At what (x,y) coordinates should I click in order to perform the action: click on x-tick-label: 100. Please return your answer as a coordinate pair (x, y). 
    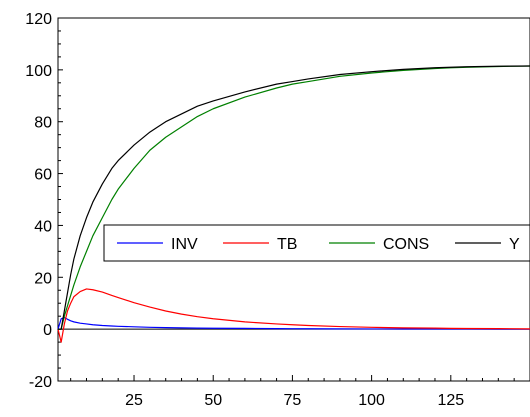
    Looking at the image, I should click on (371, 400).